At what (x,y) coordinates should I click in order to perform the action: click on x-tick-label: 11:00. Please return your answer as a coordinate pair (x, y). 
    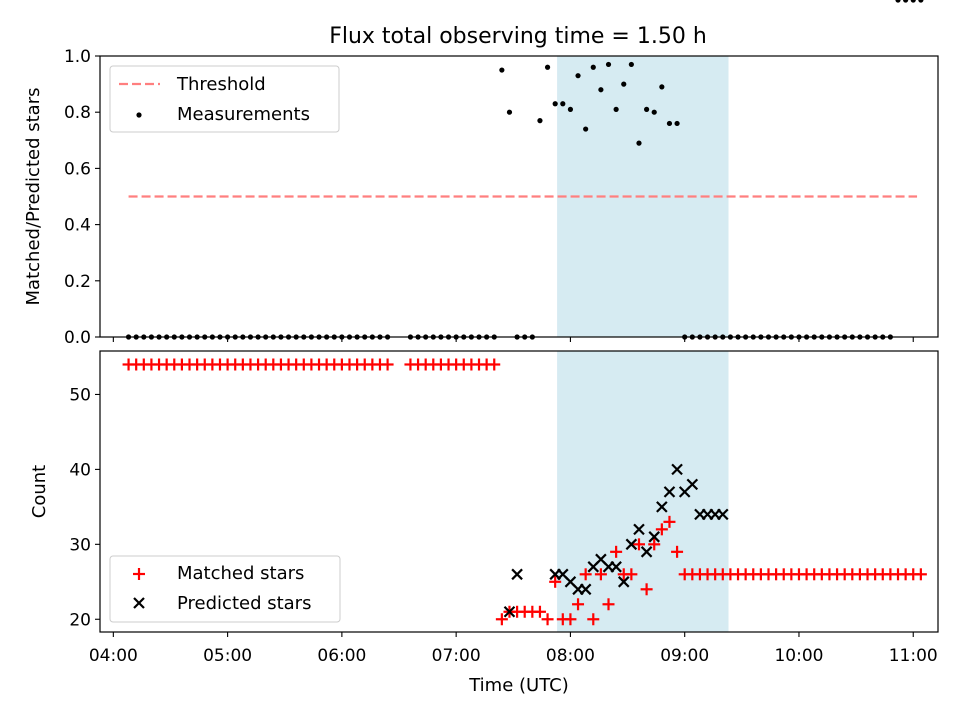
    Looking at the image, I should click on (913, 656).